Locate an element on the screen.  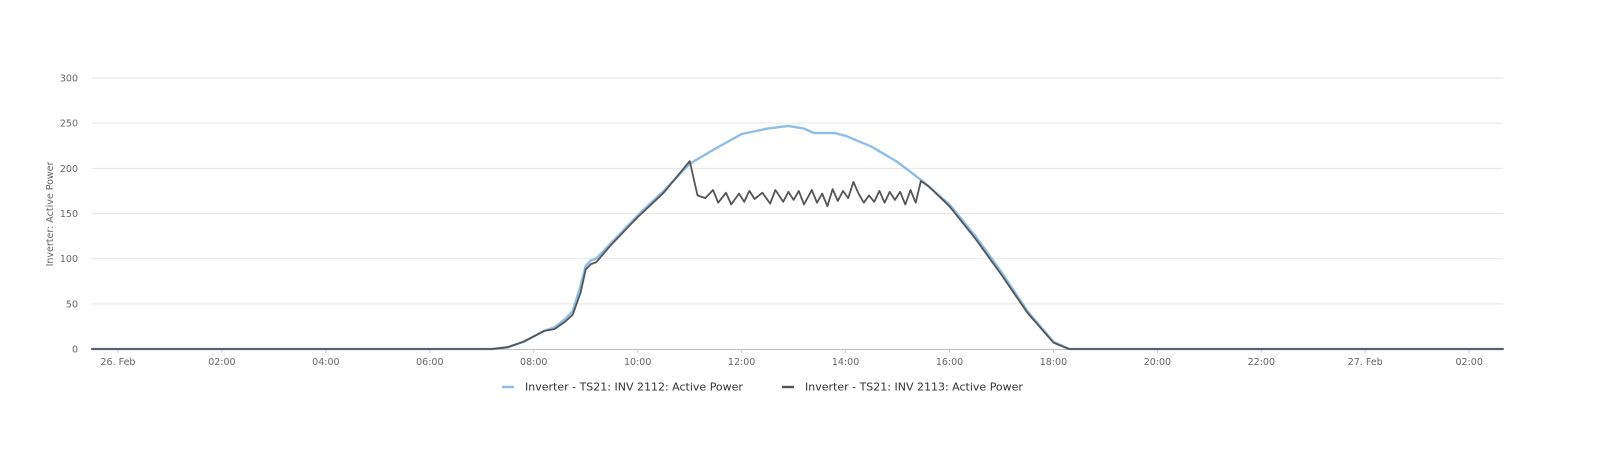
y-tick-label: 200 is located at coordinates (69, 169).